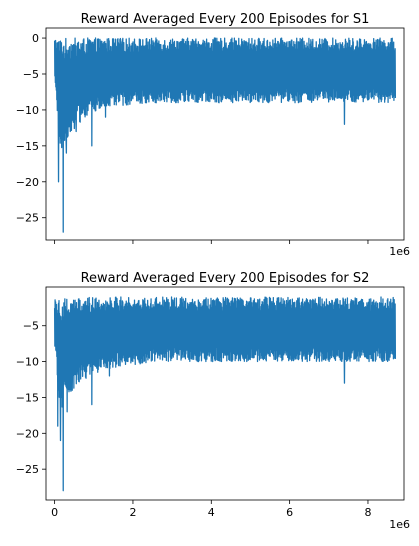 This screenshot has height=546, width=419. What do you see at coordinates (54, 512) in the screenshot?
I see `x-tick-label: 0` at bounding box center [54, 512].